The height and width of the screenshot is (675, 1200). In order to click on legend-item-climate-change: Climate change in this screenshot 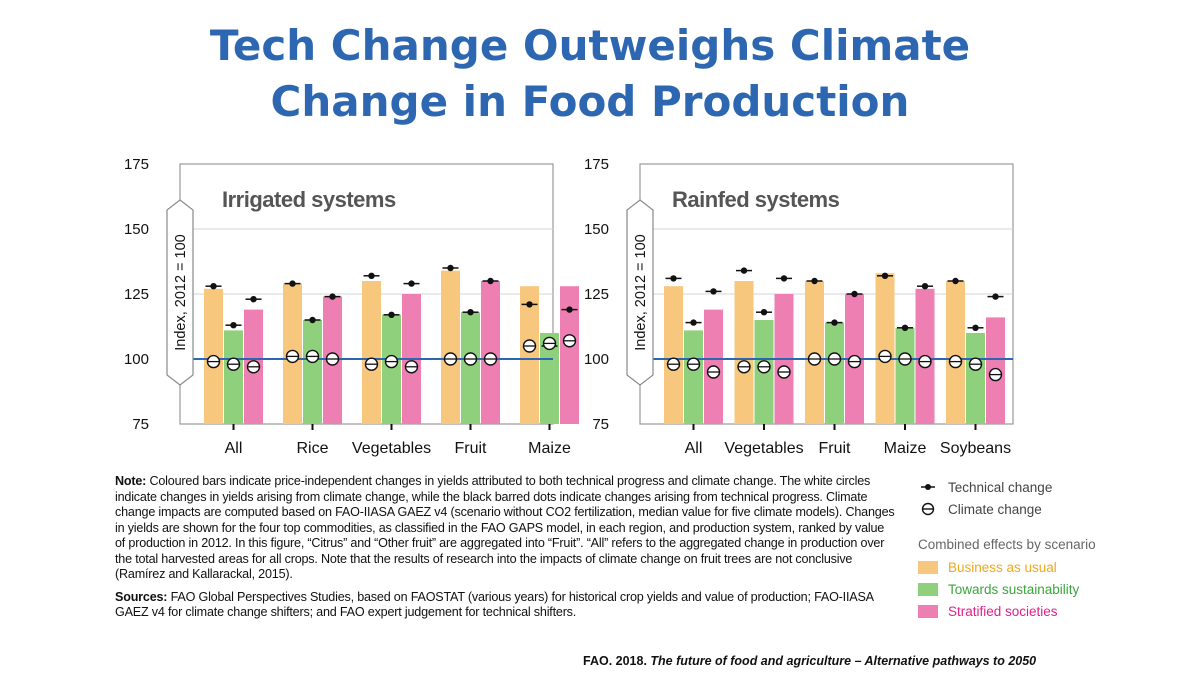, I will do `click(1053, 509)`.